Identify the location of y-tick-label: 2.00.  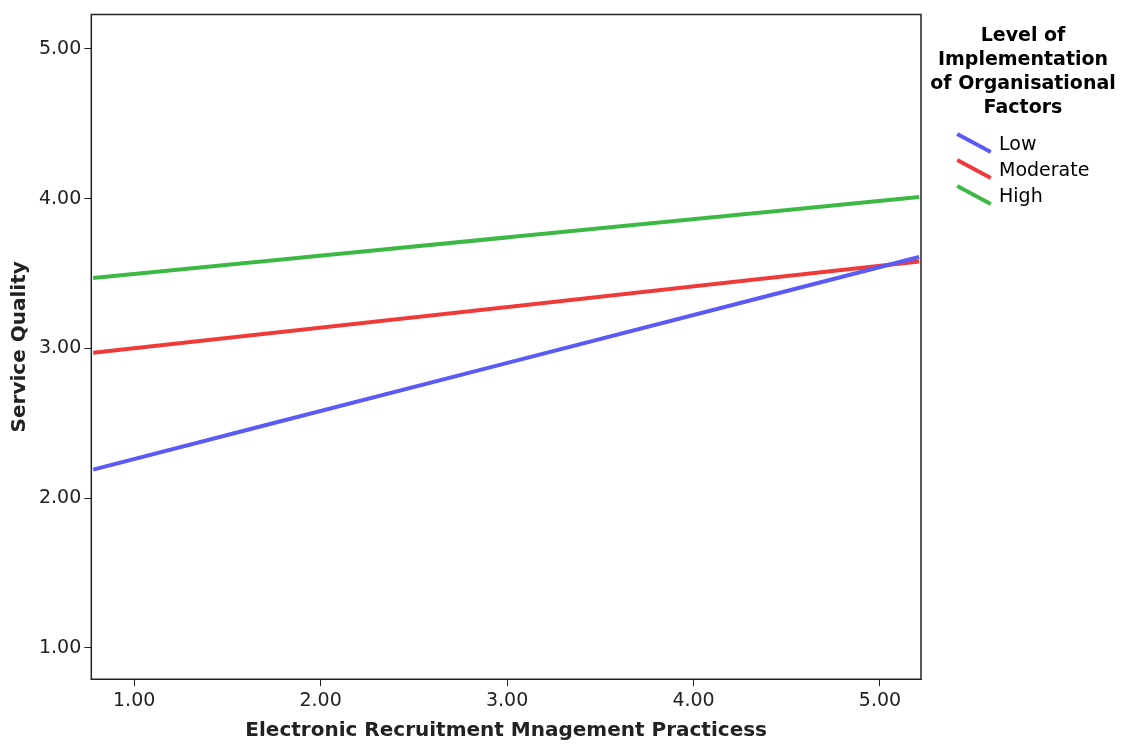
(60, 495).